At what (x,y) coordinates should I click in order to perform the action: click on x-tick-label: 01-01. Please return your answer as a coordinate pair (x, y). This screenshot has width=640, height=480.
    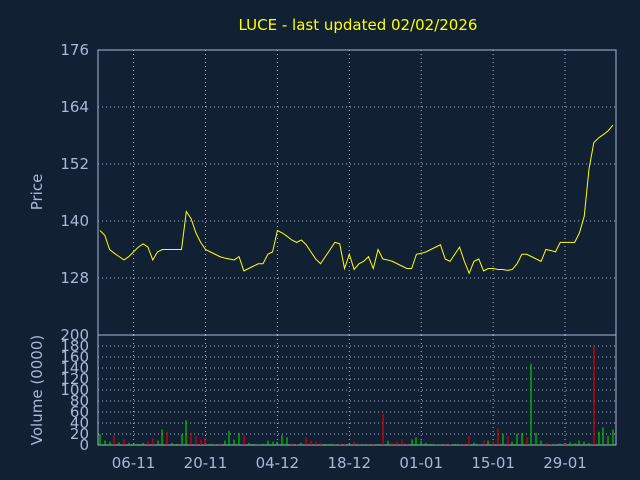
    Looking at the image, I should click on (421, 463).